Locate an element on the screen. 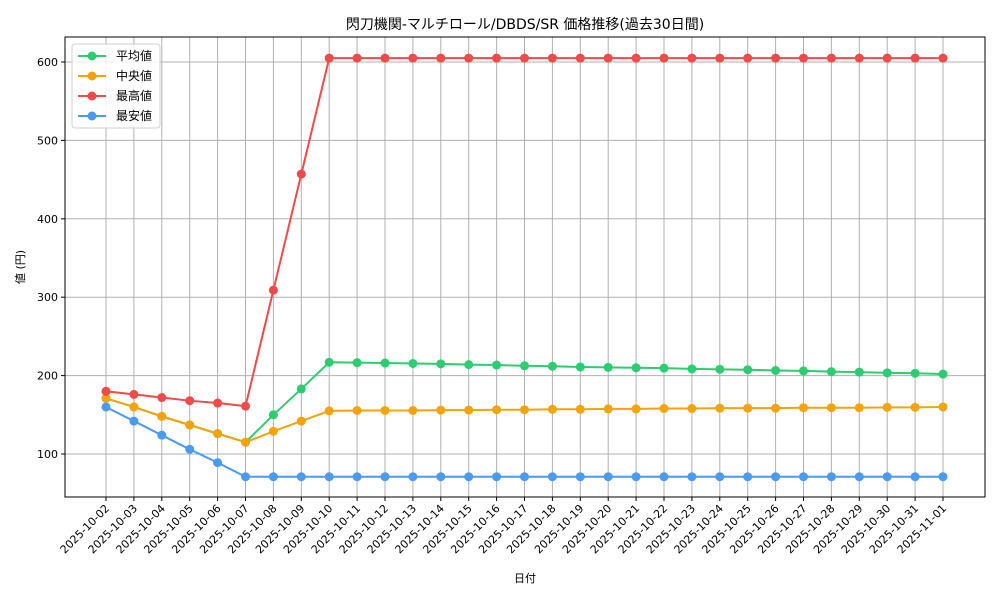  legend-item: 最高値 is located at coordinates (115, 95).